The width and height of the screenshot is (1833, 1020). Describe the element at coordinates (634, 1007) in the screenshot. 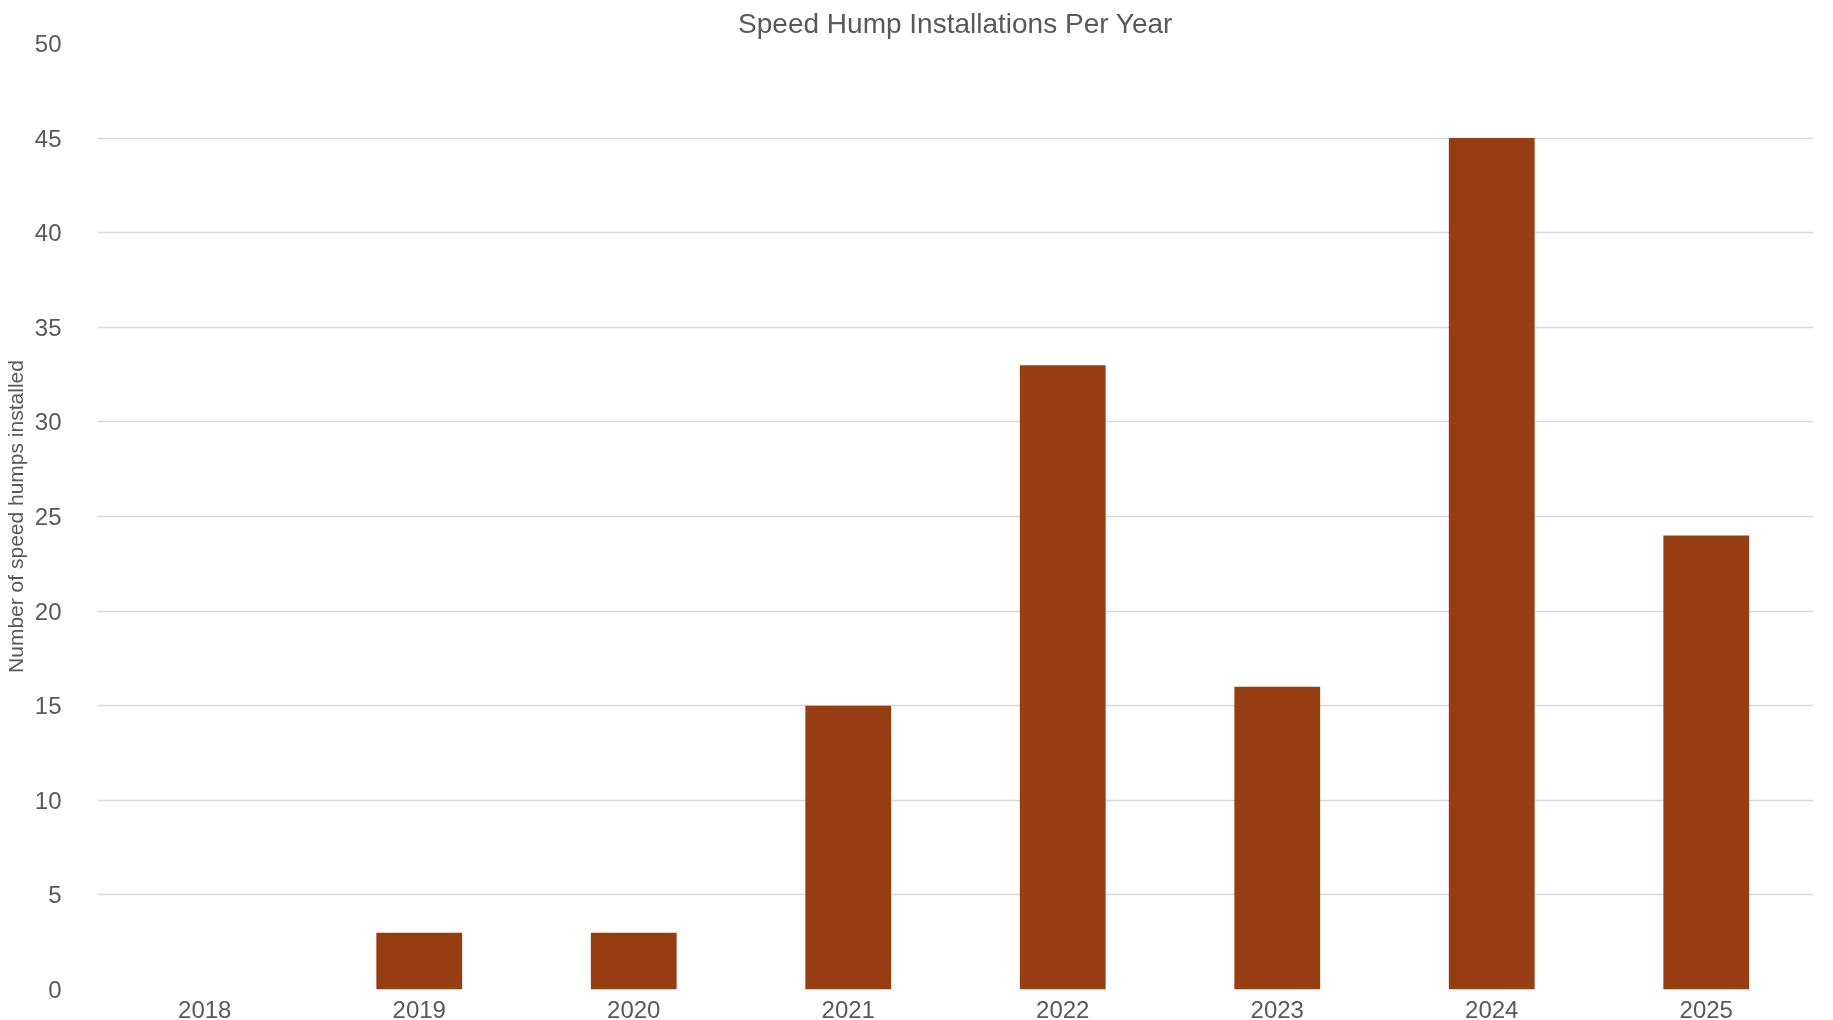

I see `x-tick-label: 2020` at that location.